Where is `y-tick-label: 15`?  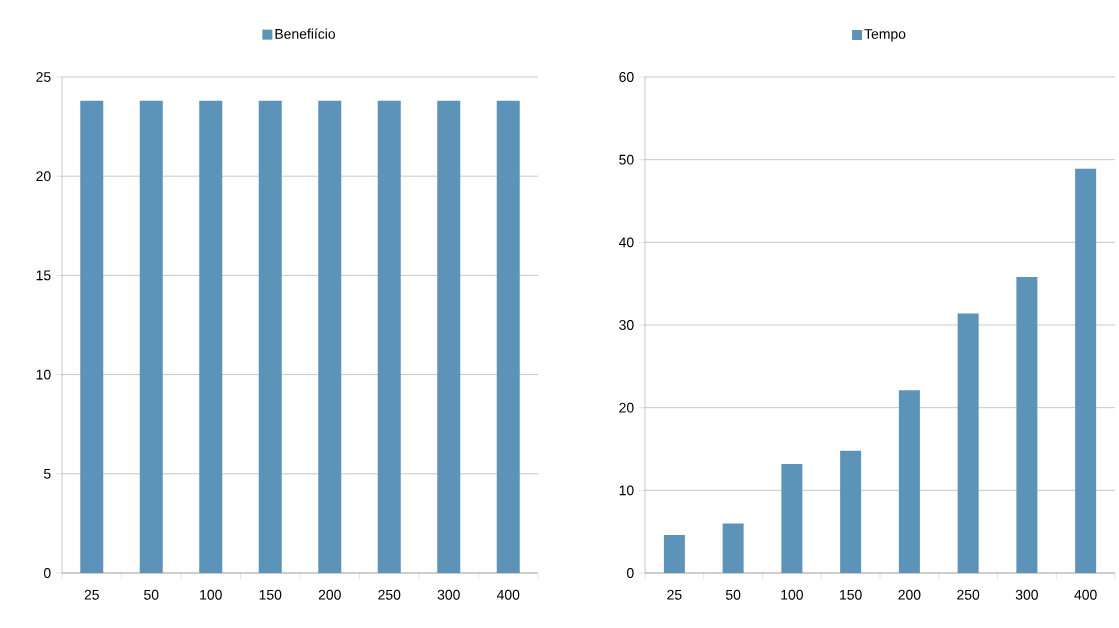 y-tick-label: 15 is located at coordinates (43, 275).